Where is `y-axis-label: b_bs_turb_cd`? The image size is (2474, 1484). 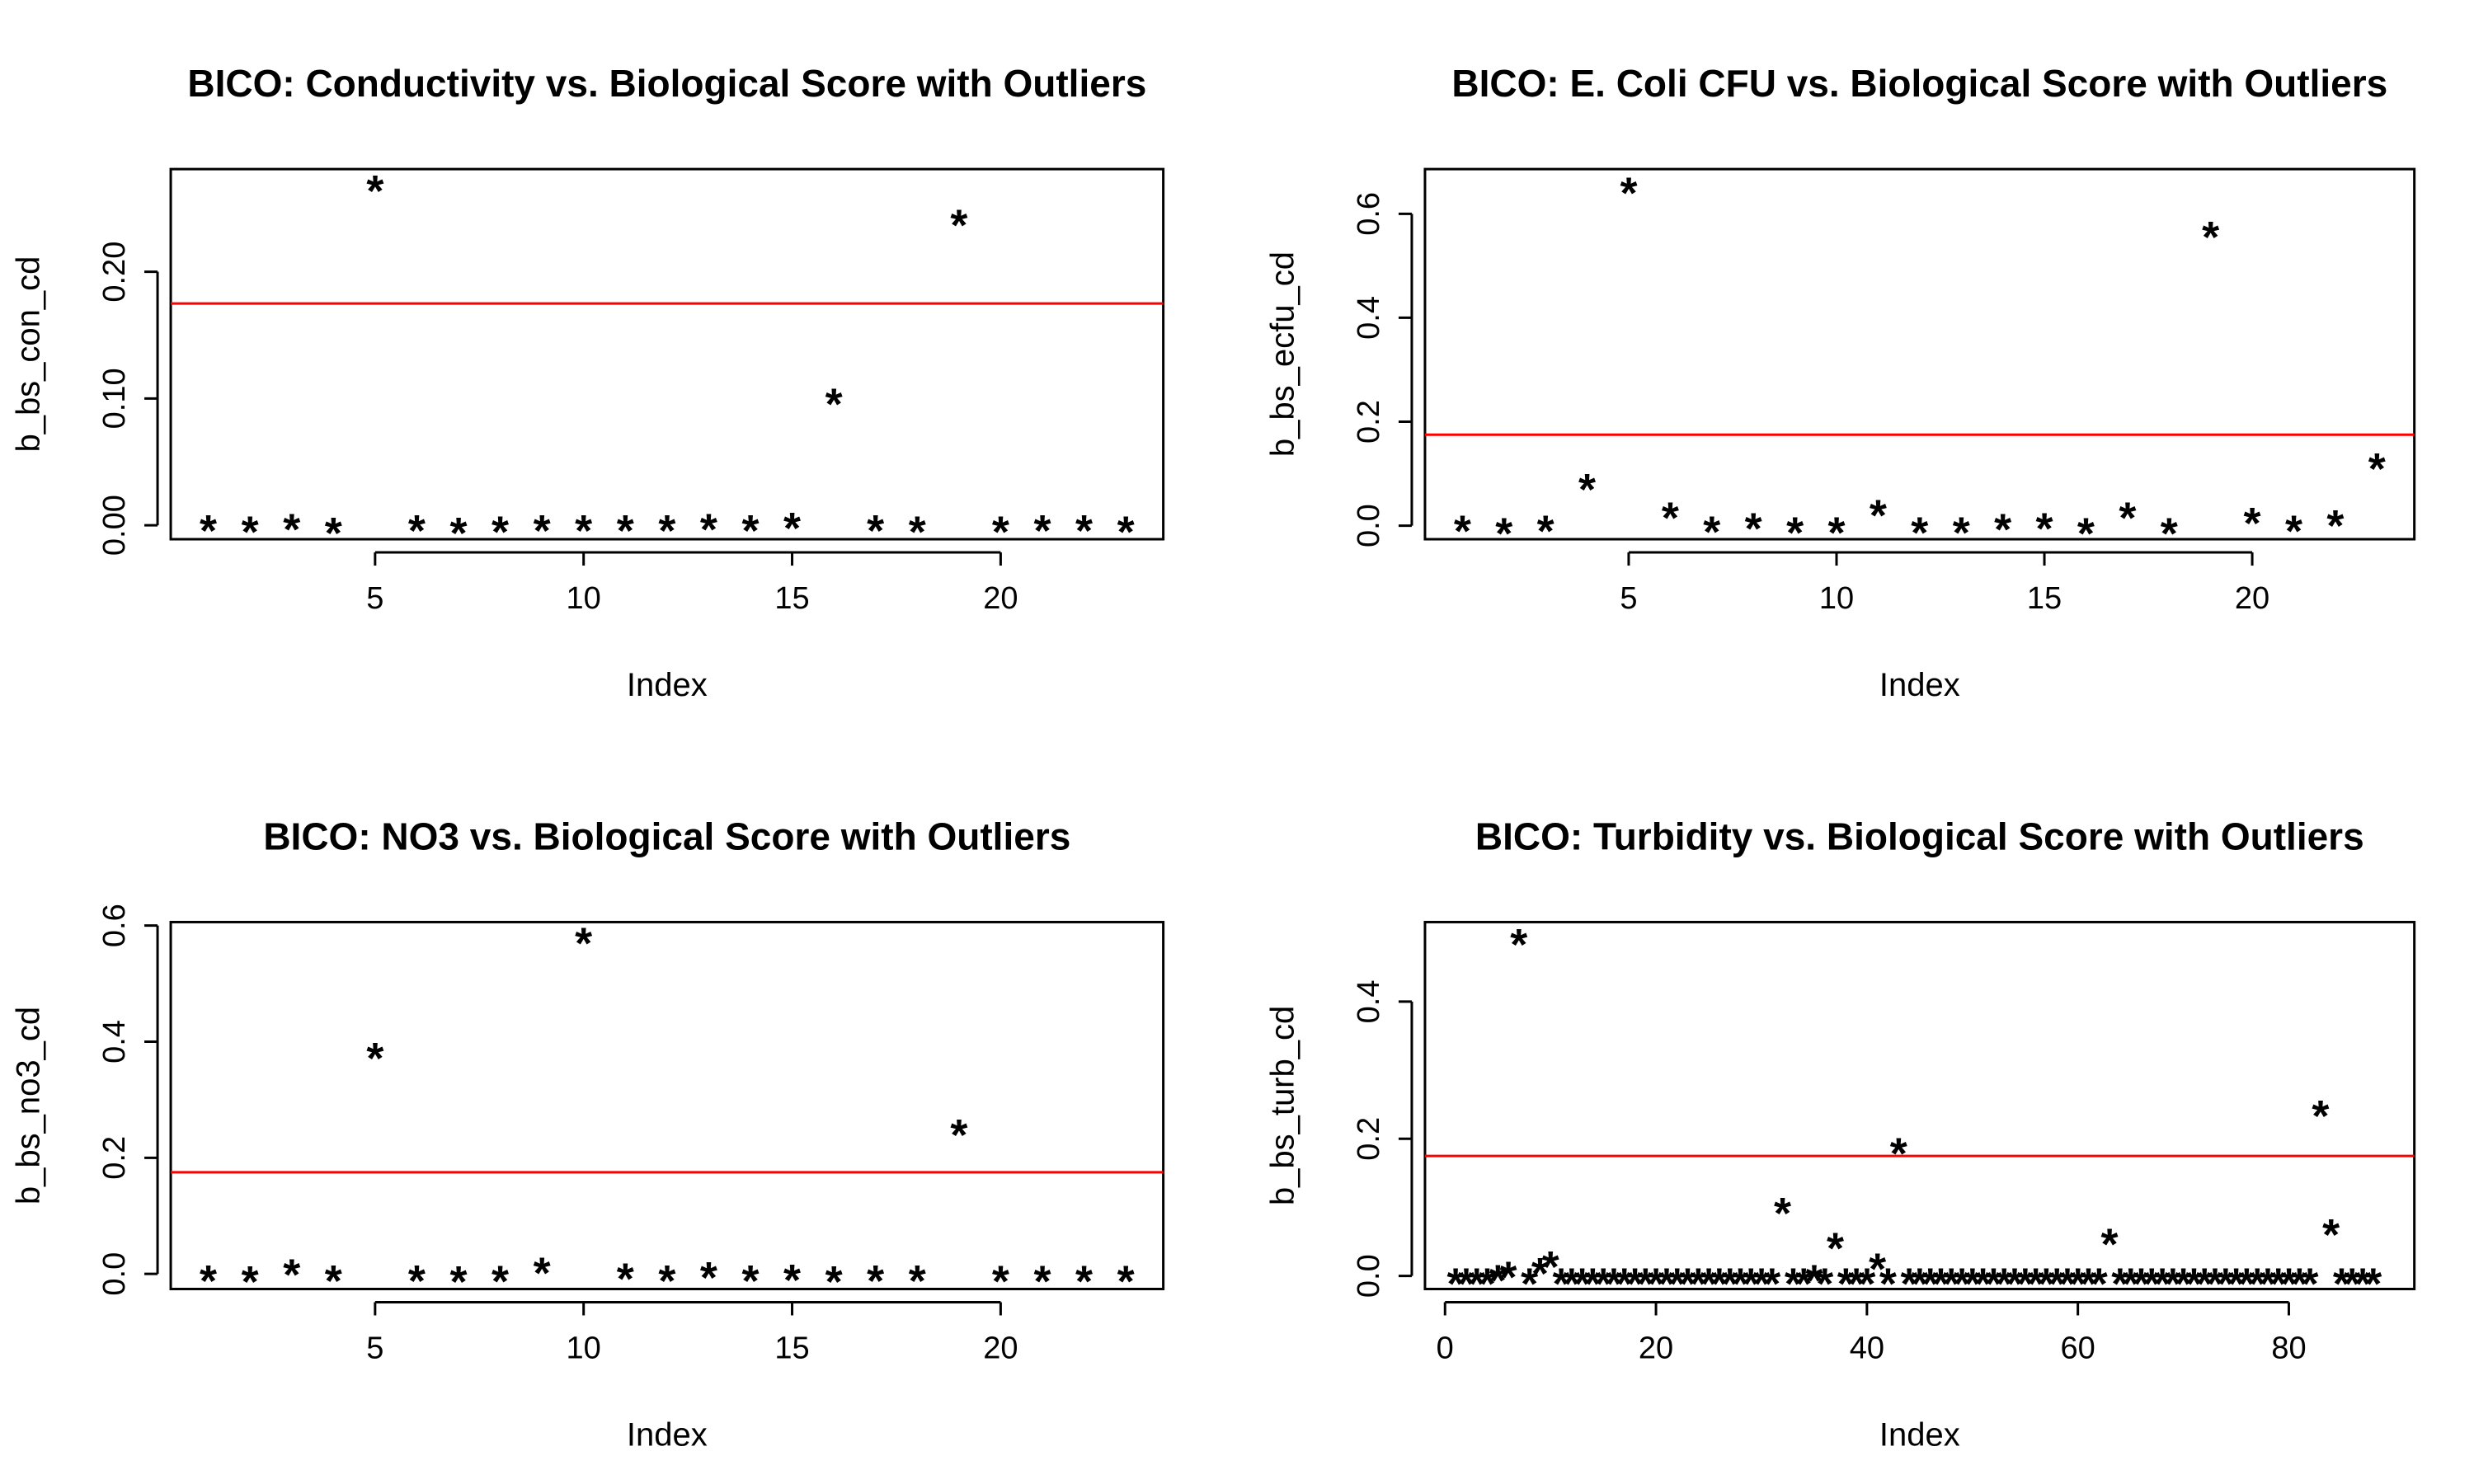 y-axis-label: b_bs_turb_cd is located at coordinates (1283, 1105).